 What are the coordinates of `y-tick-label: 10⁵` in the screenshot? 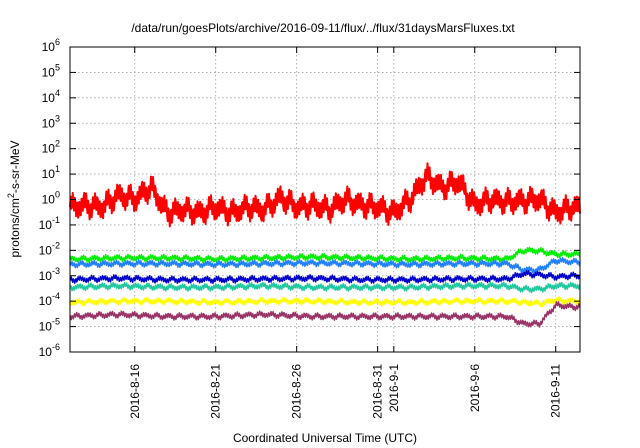 It's located at (51, 70).